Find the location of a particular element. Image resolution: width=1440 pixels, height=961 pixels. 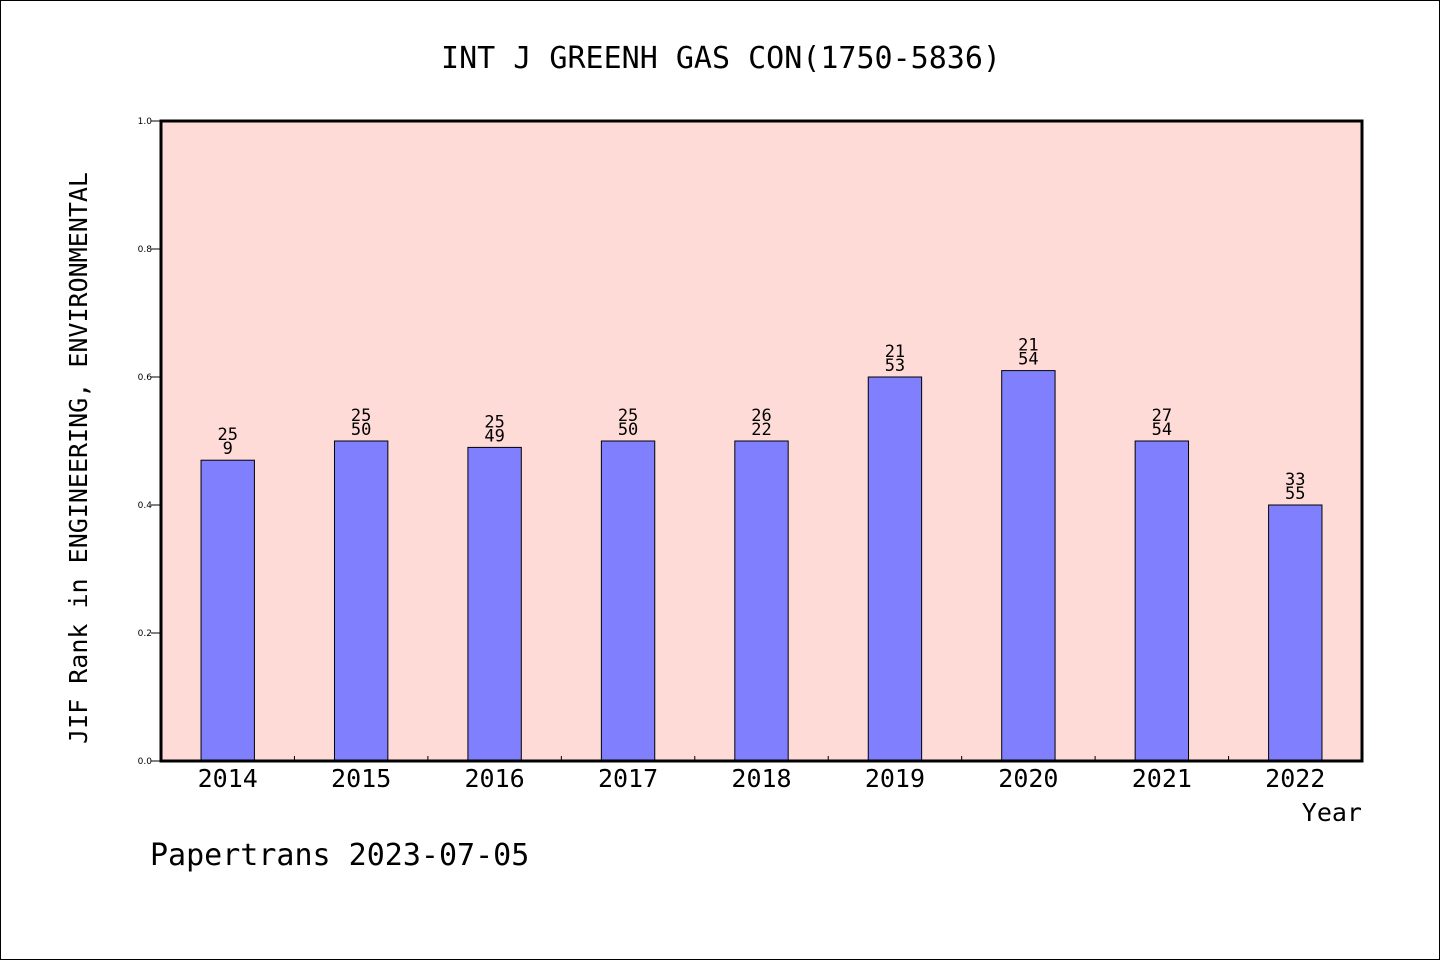

bar-label-bottom-2015: 50 is located at coordinates (361, 430).